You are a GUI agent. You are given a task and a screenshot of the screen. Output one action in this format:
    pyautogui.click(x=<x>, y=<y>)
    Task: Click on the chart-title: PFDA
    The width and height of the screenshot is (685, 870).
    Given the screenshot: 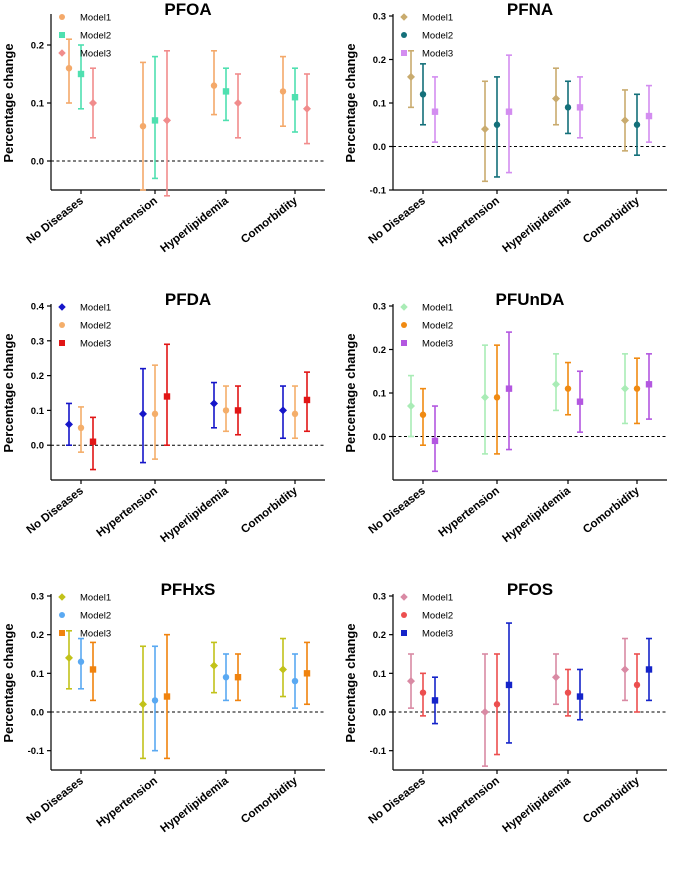 What is the action you would take?
    pyautogui.click(x=188, y=299)
    